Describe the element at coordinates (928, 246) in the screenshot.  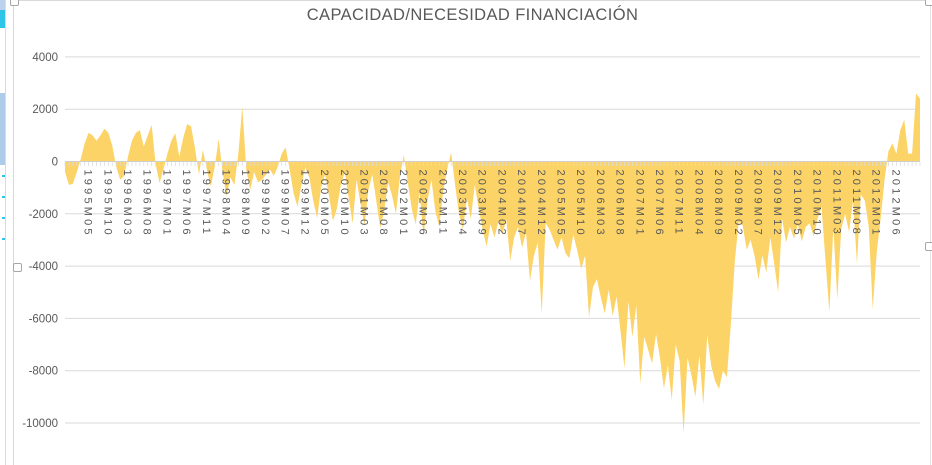
I see `selection-handle-mid-right` at that location.